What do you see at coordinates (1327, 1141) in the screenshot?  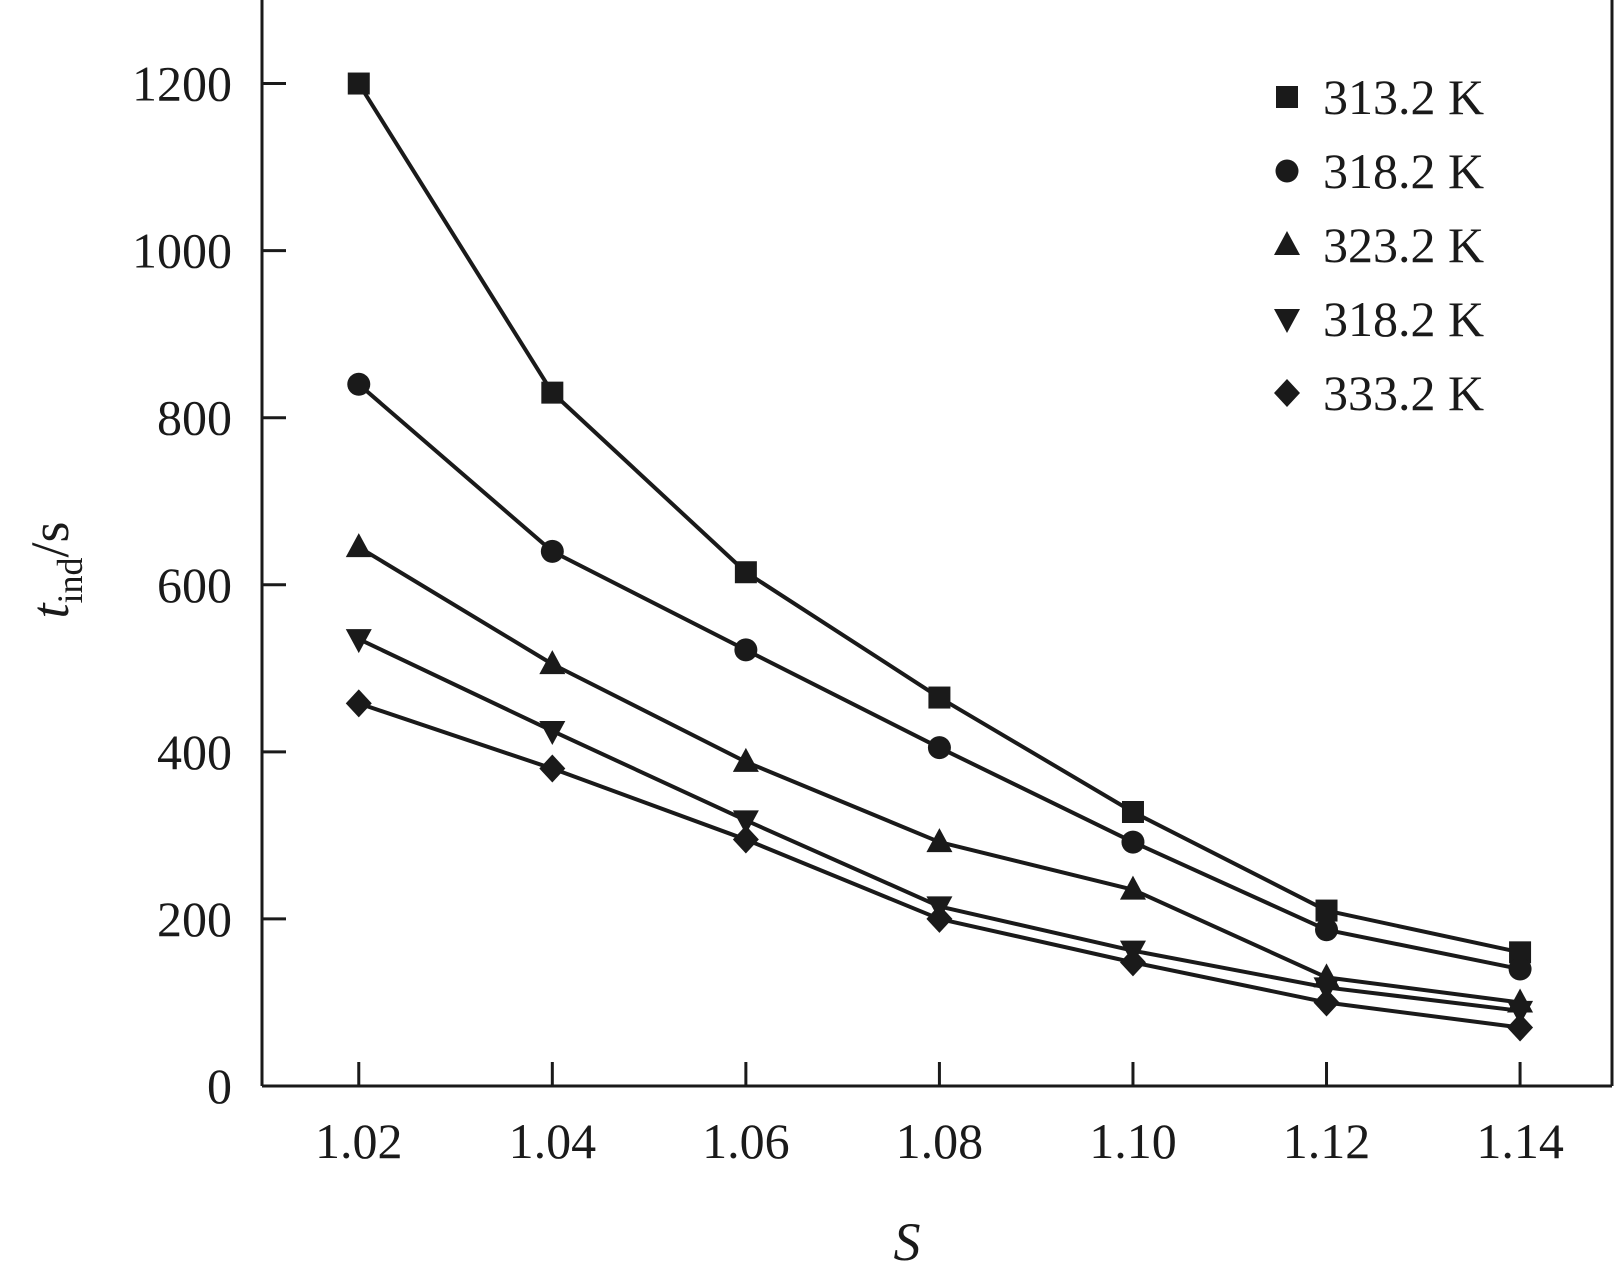 I see `x-tick-label: 1.12` at bounding box center [1327, 1141].